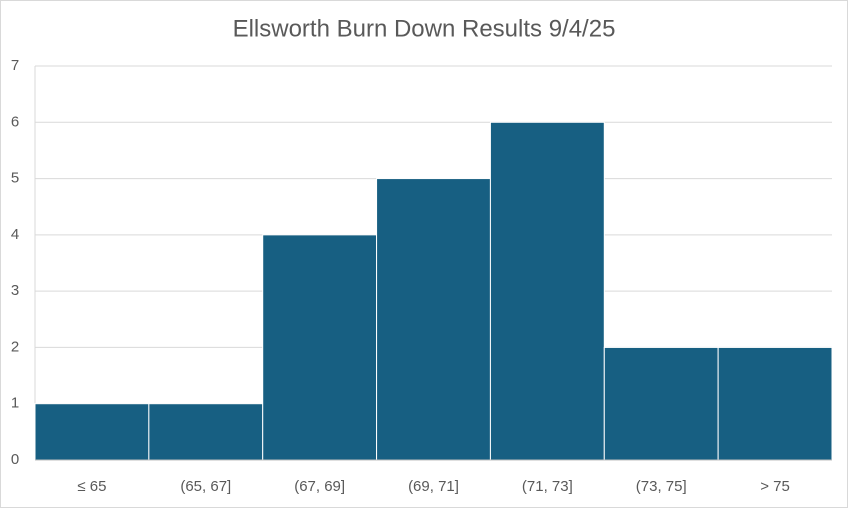 The image size is (848, 509). Describe the element at coordinates (15, 234) in the screenshot. I see `y-tick-label: 4` at that location.